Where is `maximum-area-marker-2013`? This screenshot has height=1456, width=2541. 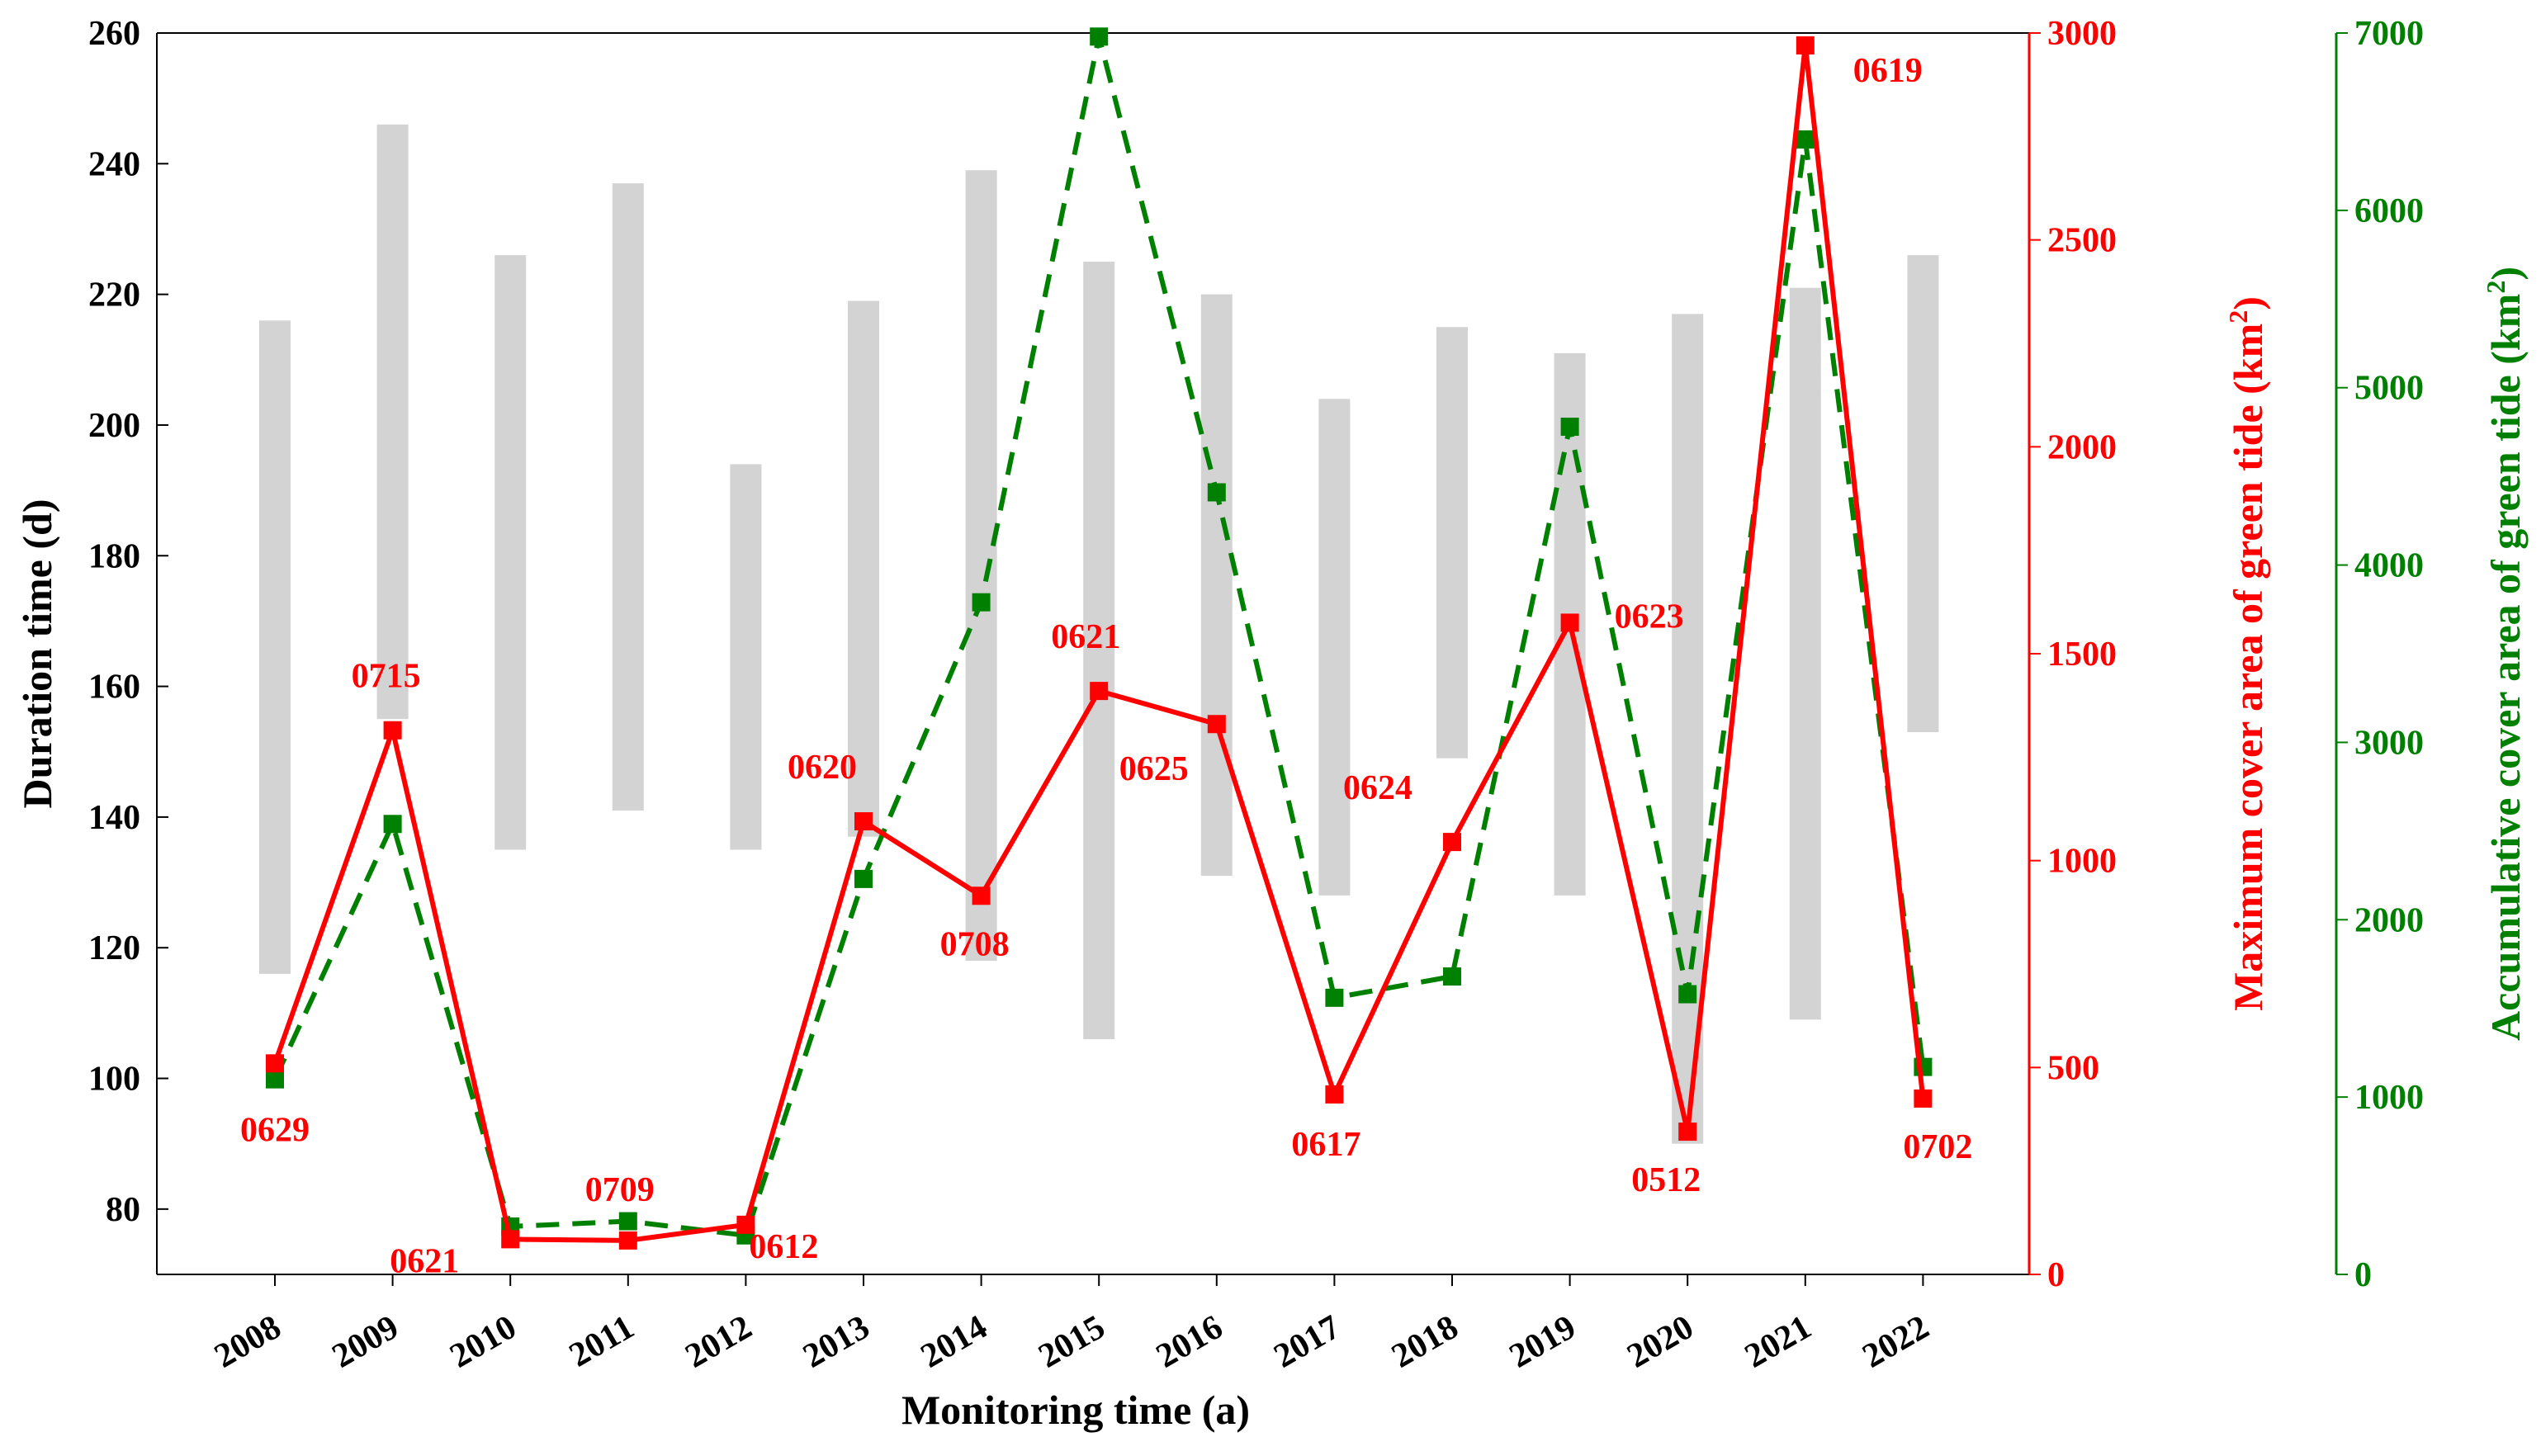
maximum-area-marker-2013 is located at coordinates (863, 821).